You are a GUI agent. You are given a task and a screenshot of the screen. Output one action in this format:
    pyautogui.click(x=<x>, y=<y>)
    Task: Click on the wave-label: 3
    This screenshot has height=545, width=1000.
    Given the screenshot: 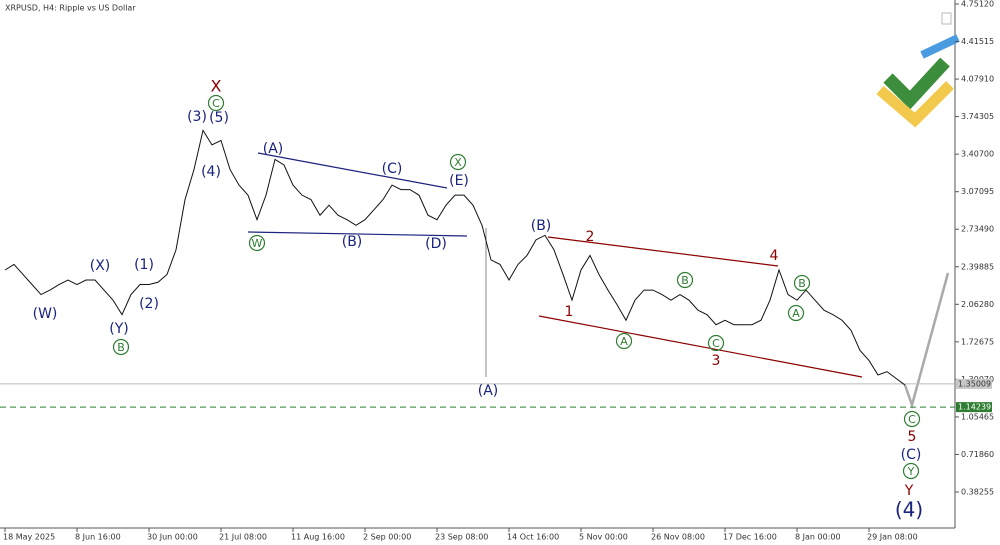 What is the action you would take?
    pyautogui.click(x=716, y=361)
    